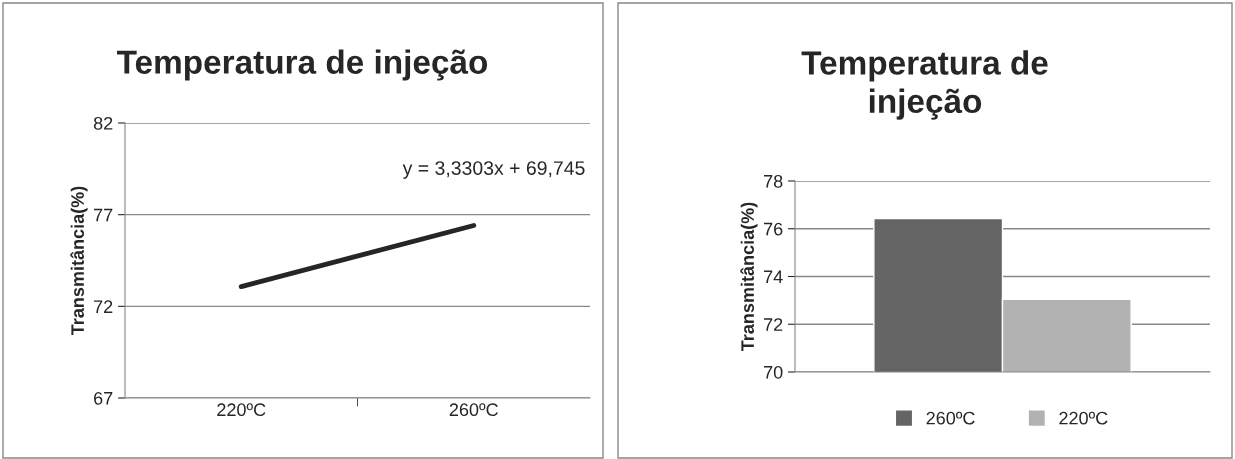 This screenshot has width=1235, height=459. I want to click on y-tick-label: 74, so click(773, 277).